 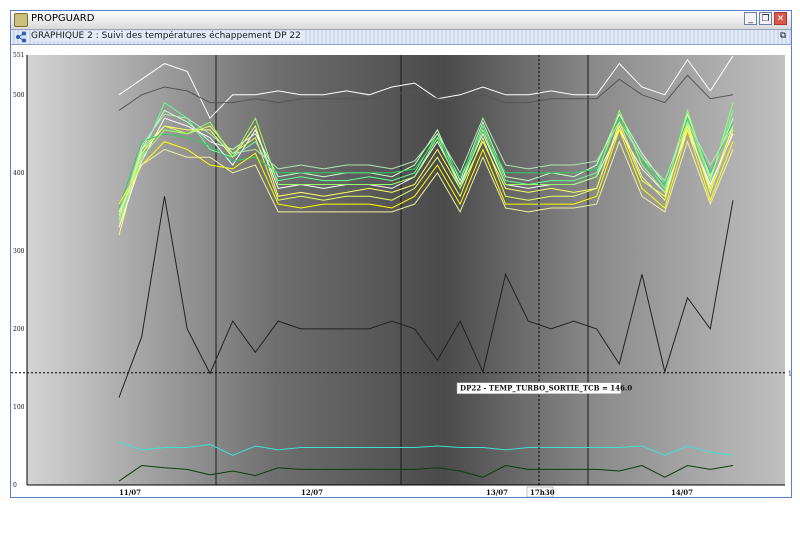 What do you see at coordinates (682, 492) in the screenshot?
I see `x-tick-label: 14/07` at bounding box center [682, 492].